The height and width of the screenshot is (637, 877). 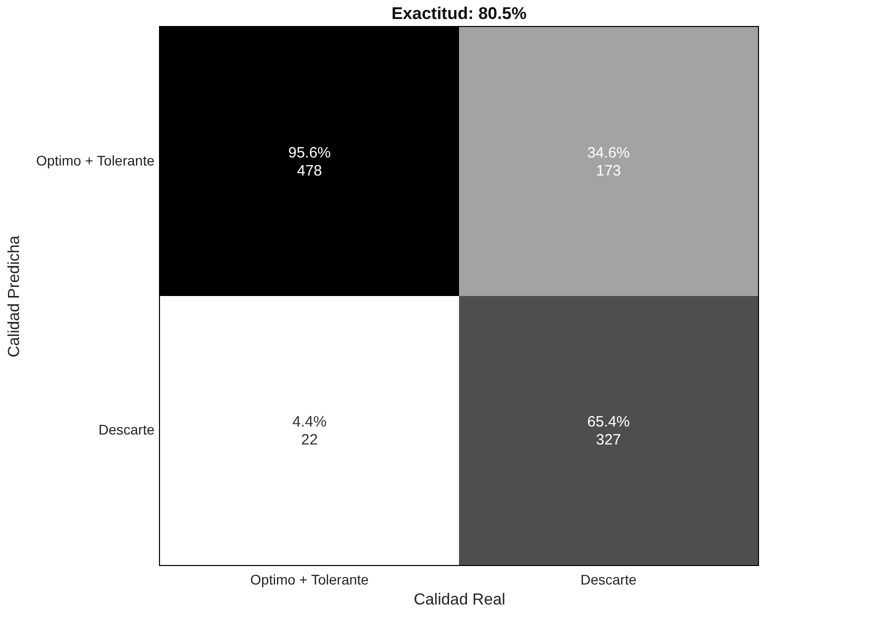 I want to click on data-label: 4.4%, so click(x=309, y=422).